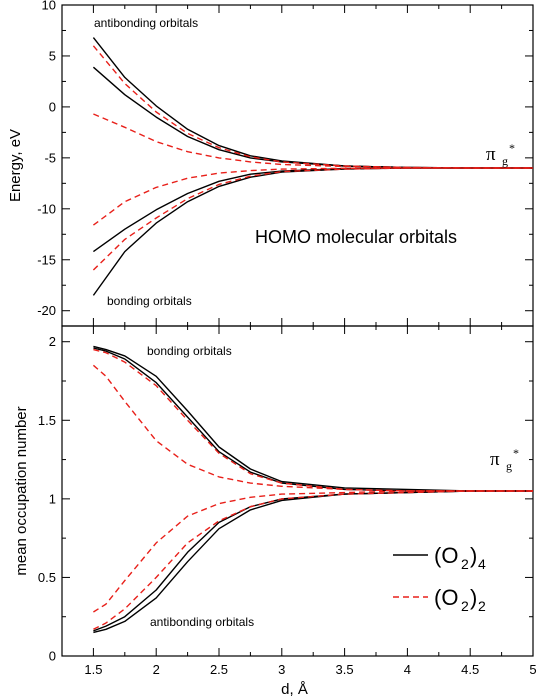 This screenshot has height=700, width=537. Describe the element at coordinates (149, 301) in the screenshot. I see `bonding-label: bonding orbitals` at that location.